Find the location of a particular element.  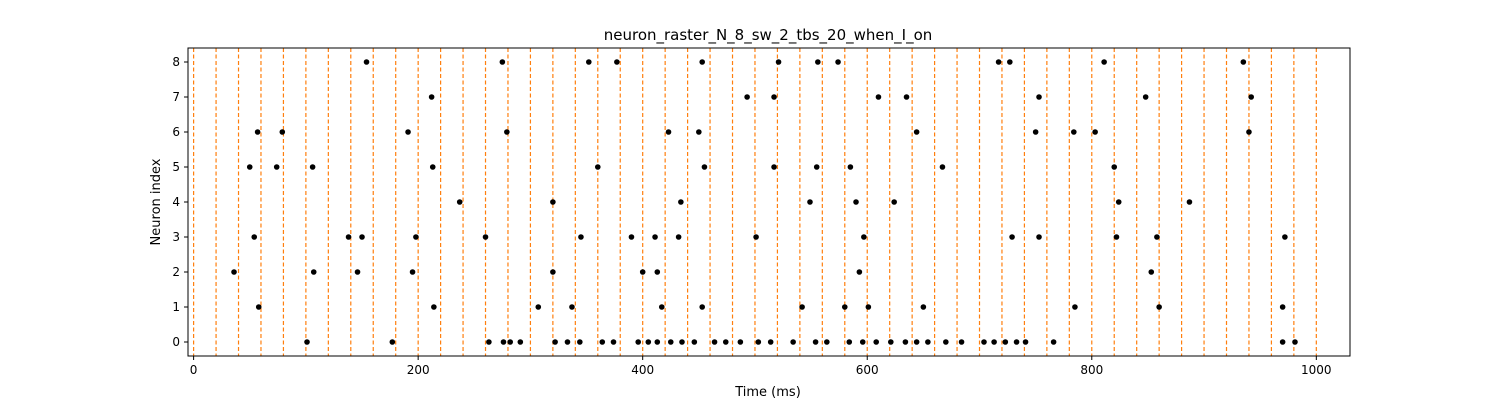

x-tick-label: 600 is located at coordinates (867, 370).